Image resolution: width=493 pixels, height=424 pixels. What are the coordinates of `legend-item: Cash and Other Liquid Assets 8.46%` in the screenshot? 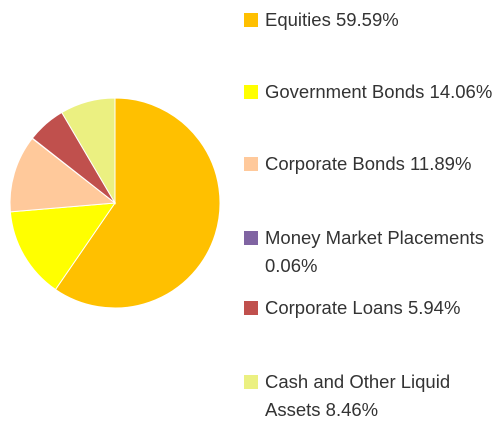 It's located at (368, 396).